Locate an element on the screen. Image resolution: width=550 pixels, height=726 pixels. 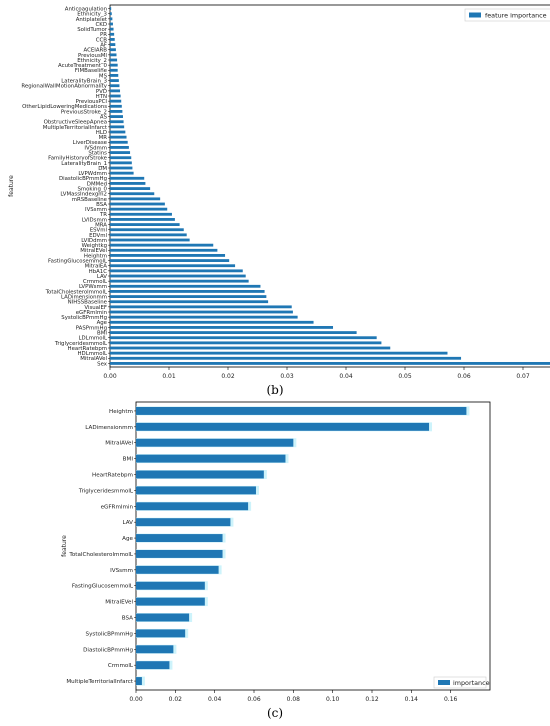
y-tick-label: Smoking_0 is located at coordinates (92, 189).